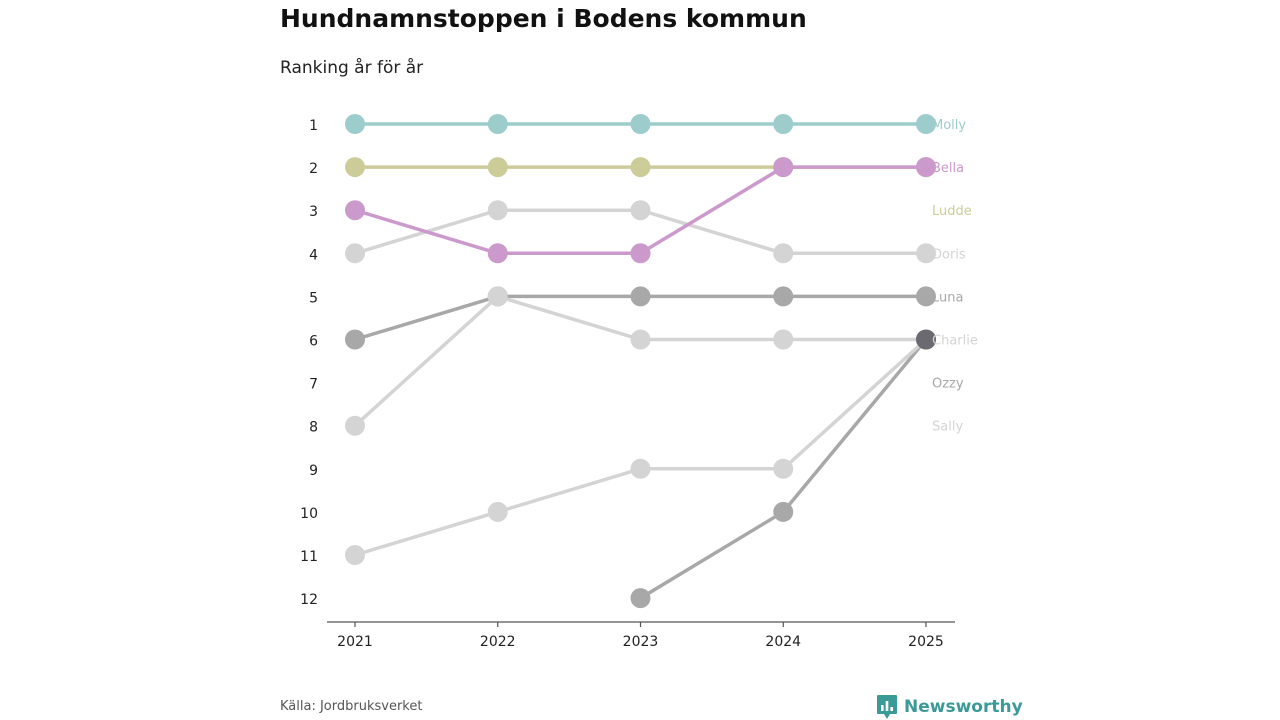  Describe the element at coordinates (313, 471) in the screenshot. I see `y-tick-label-9: 9` at that location.